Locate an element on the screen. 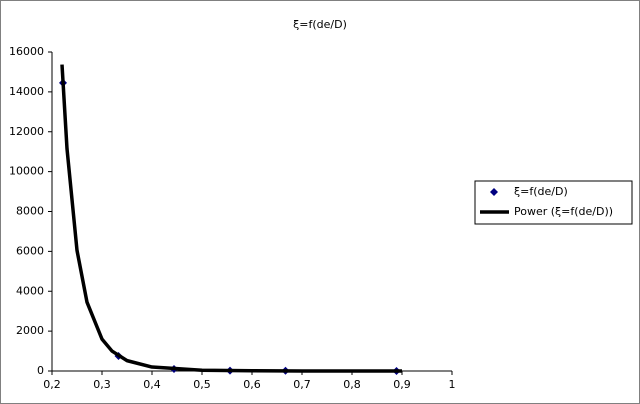  chart-title: ξ=f(de/D) is located at coordinates (320, 24).